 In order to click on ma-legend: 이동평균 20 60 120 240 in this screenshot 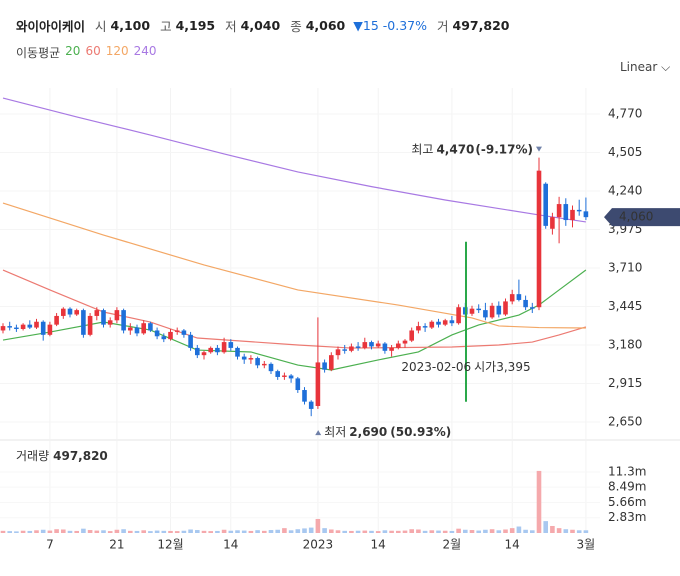, I will do `click(86, 52)`.